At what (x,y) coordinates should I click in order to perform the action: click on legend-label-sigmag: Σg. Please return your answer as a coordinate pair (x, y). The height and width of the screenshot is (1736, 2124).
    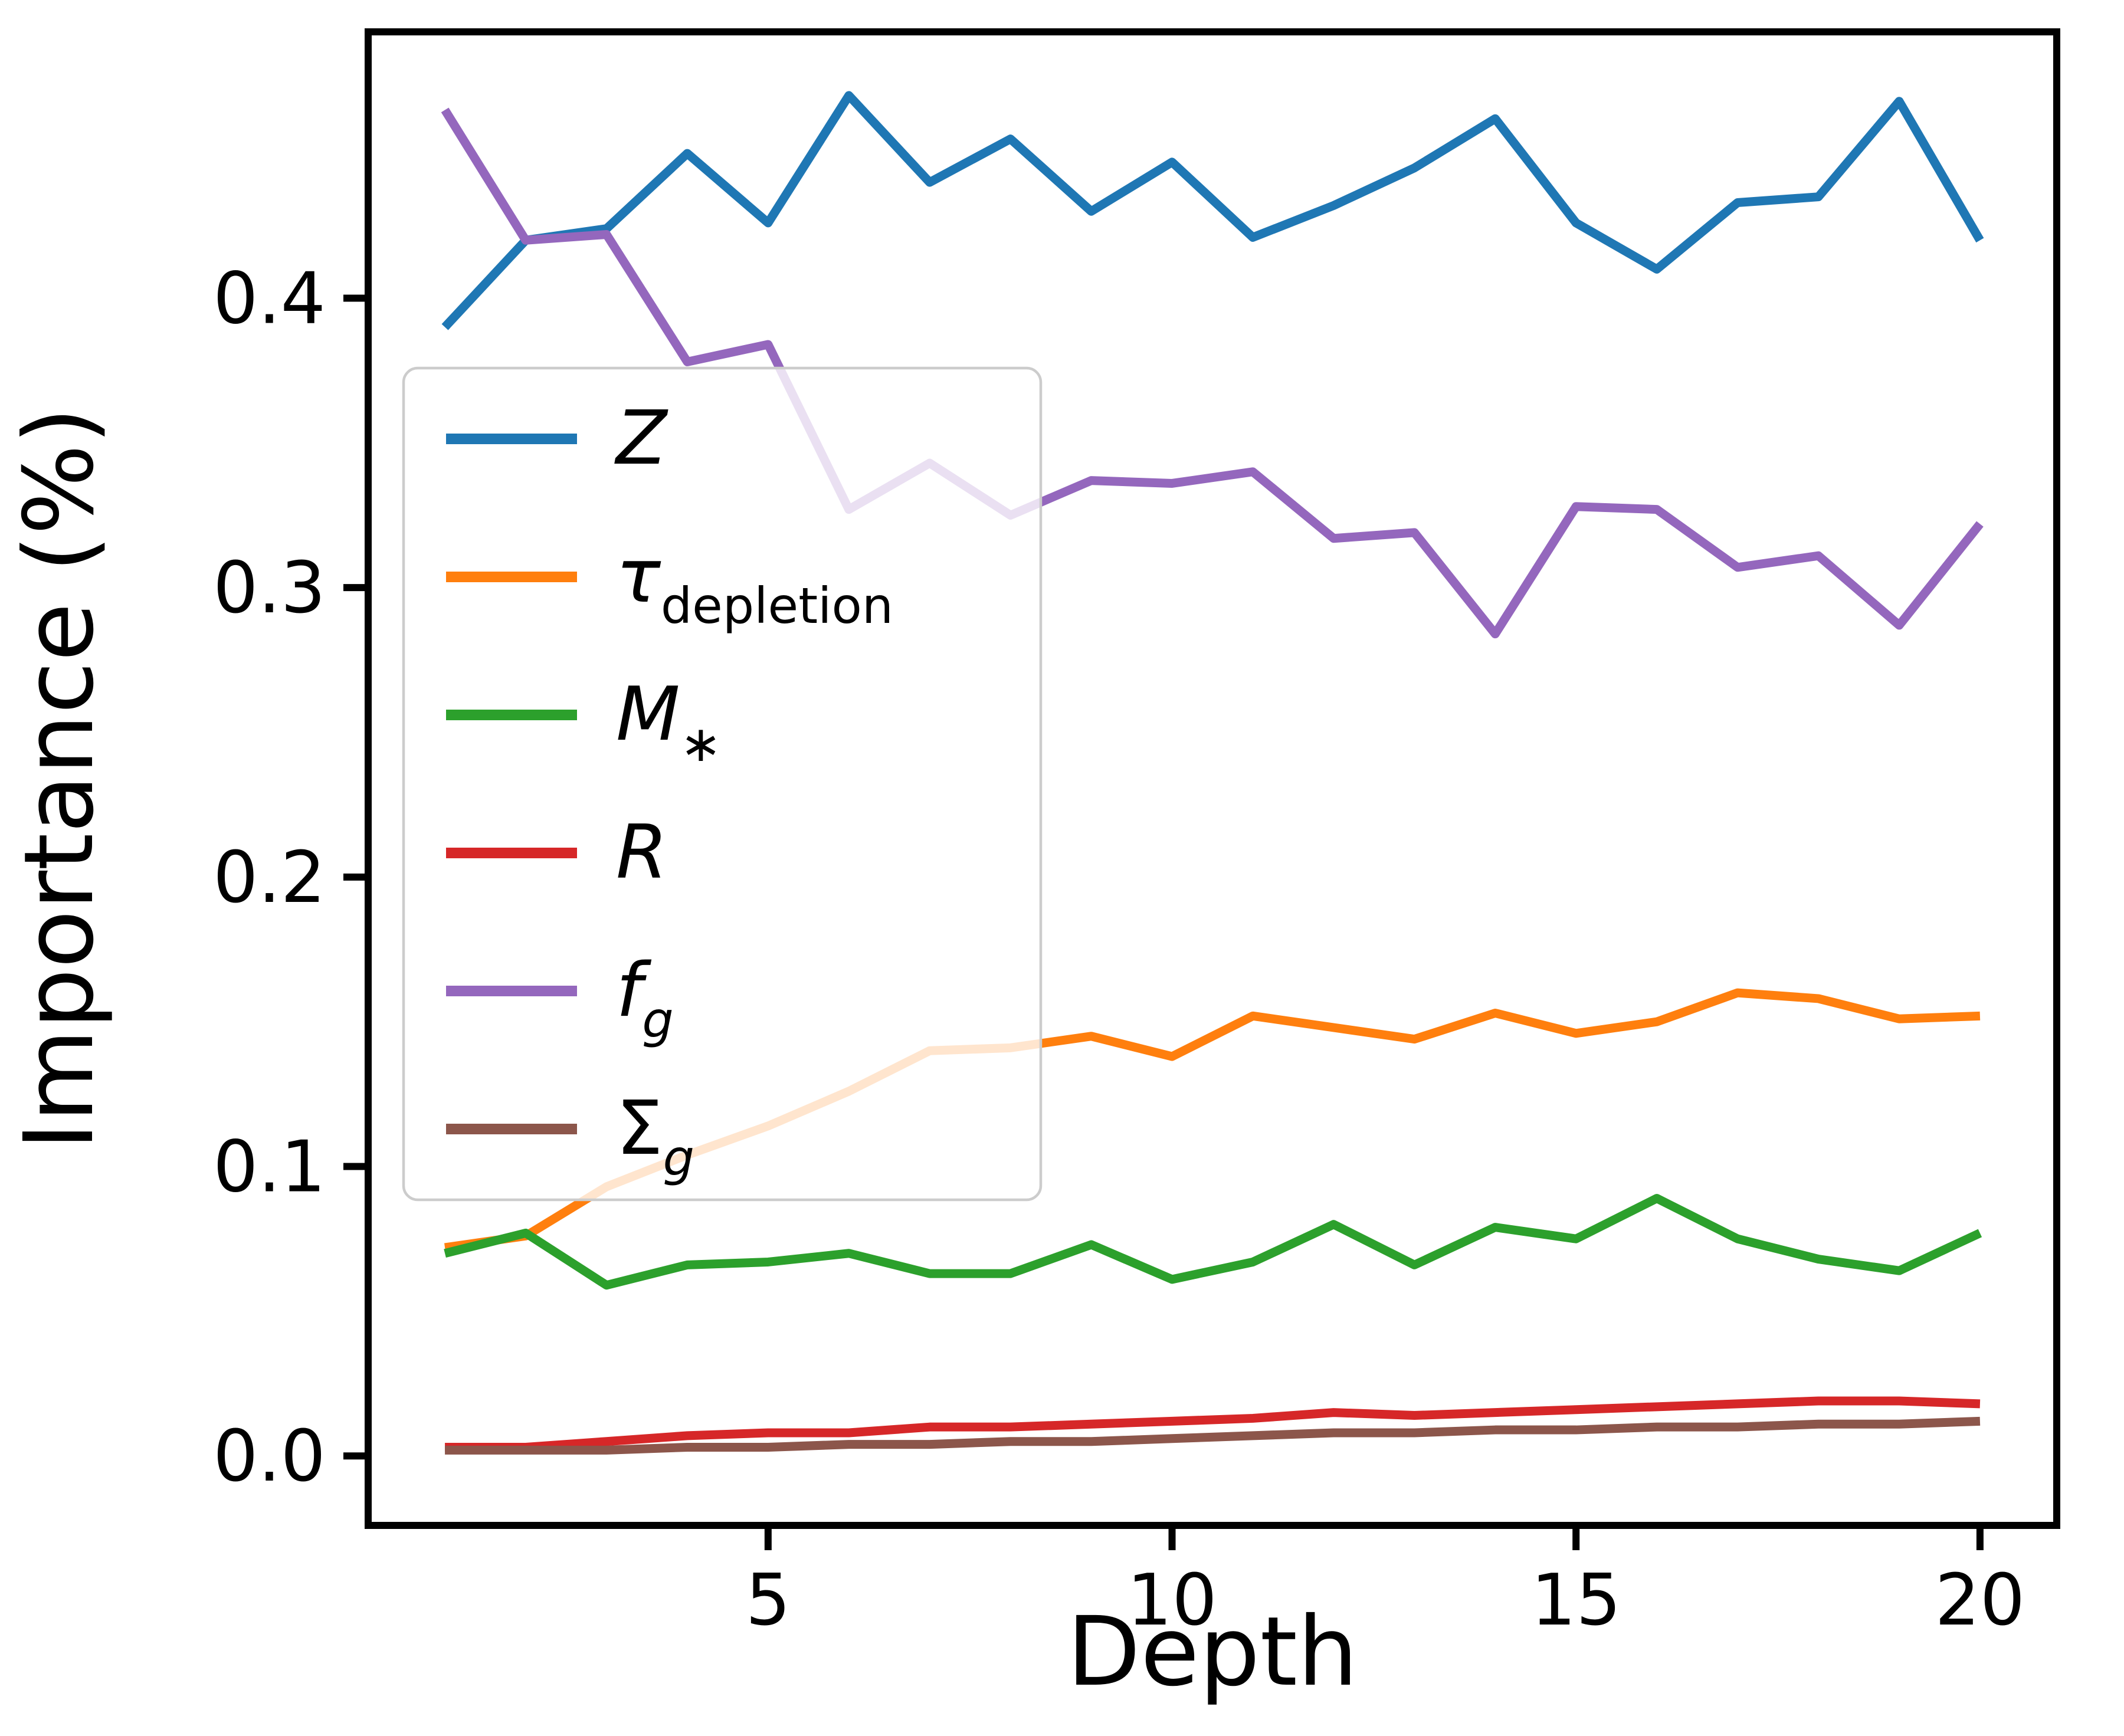
    Looking at the image, I should click on (655, 1136).